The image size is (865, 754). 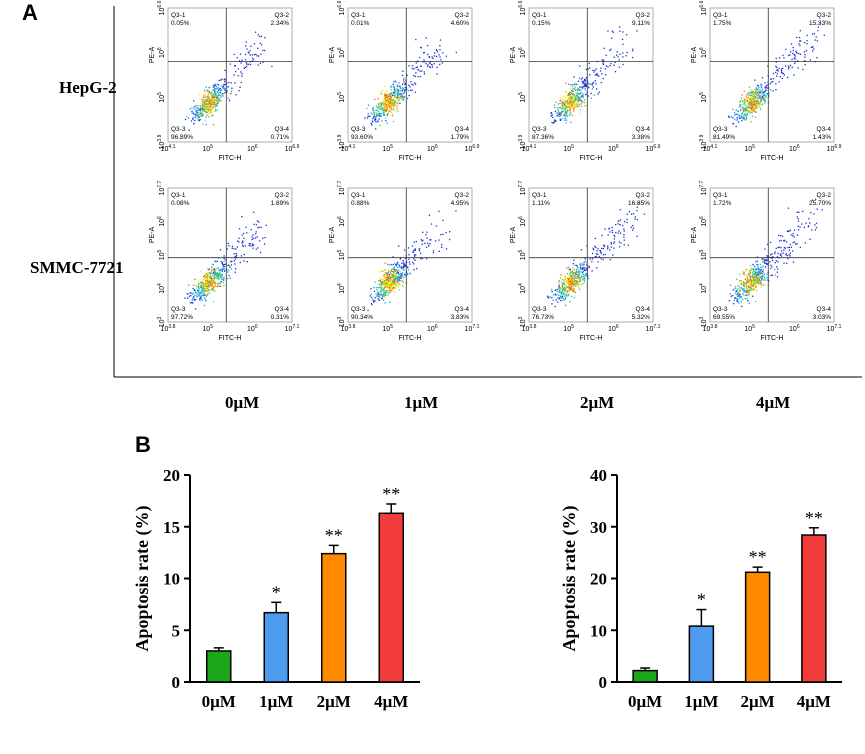 What do you see at coordinates (645, 701) in the screenshot?
I see `category-label-0: 0μM` at bounding box center [645, 701].